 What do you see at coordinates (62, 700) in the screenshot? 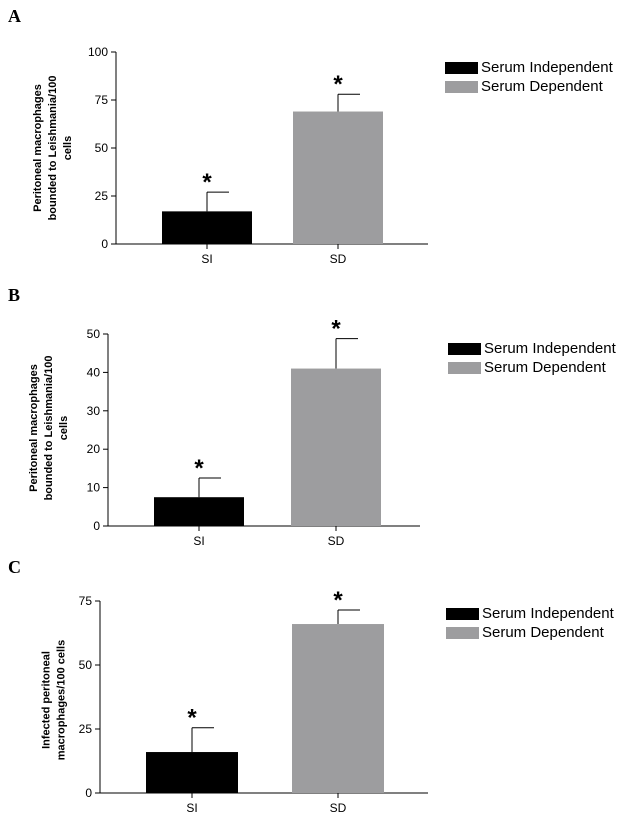
I see `y-axis-label-line: macrophages/100 cells` at bounding box center [62, 700].